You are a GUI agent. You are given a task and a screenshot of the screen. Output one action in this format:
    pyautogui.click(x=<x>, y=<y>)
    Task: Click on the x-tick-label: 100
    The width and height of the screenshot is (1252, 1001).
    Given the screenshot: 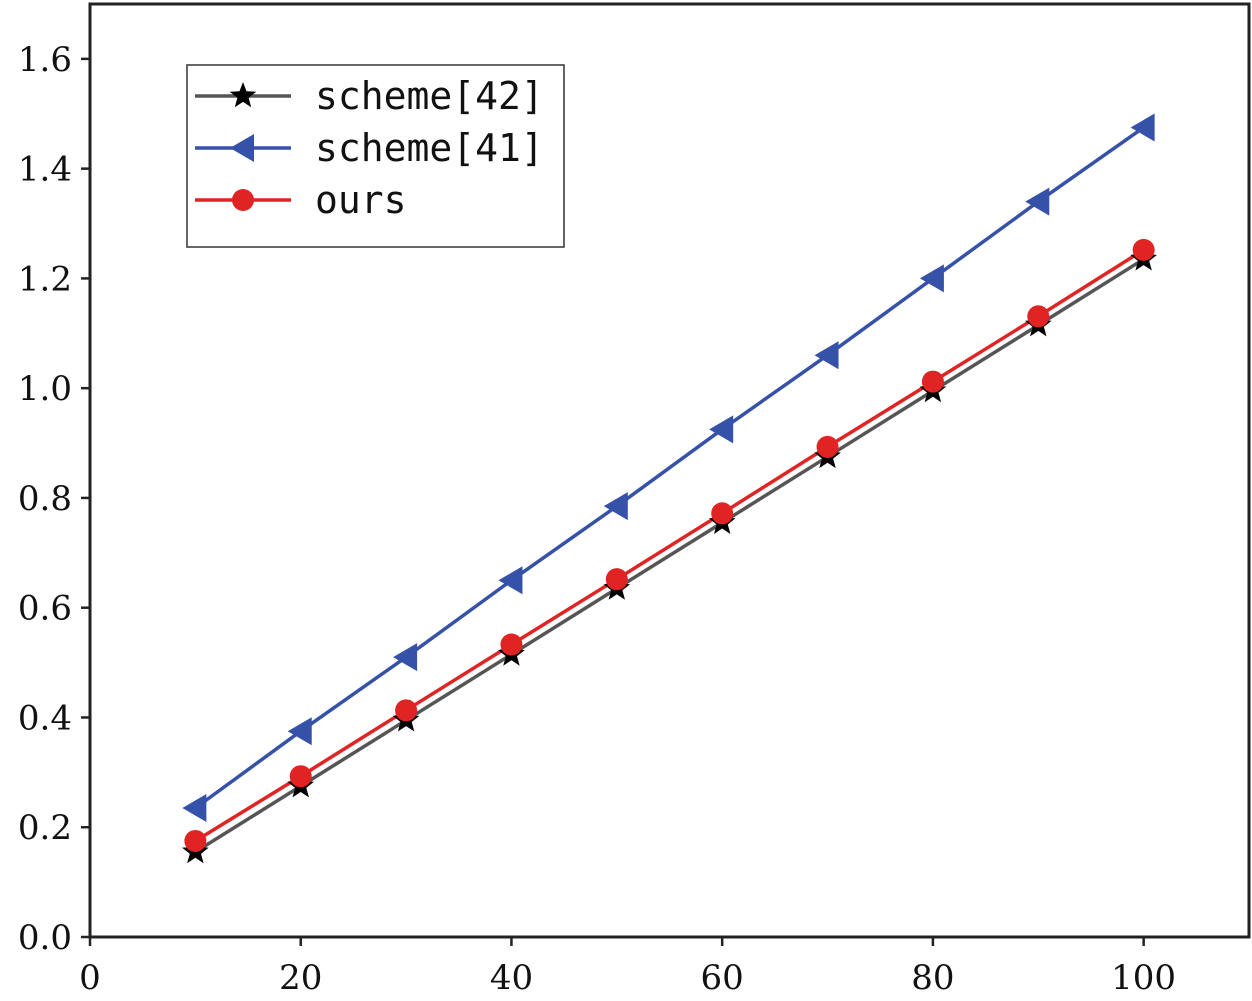 What is the action you would take?
    pyautogui.click(x=1143, y=978)
    